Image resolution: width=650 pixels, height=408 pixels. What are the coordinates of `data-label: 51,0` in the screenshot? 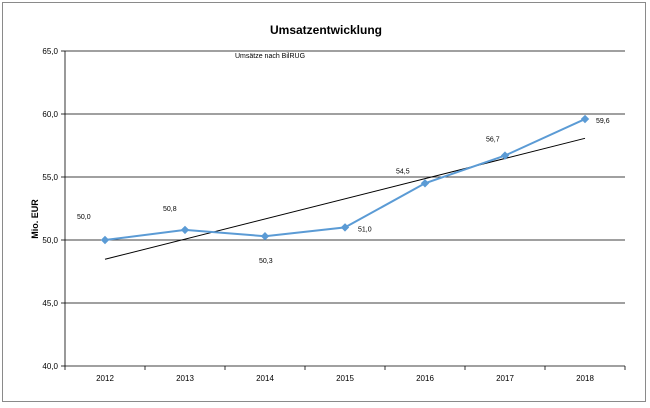 It's located at (365, 229).